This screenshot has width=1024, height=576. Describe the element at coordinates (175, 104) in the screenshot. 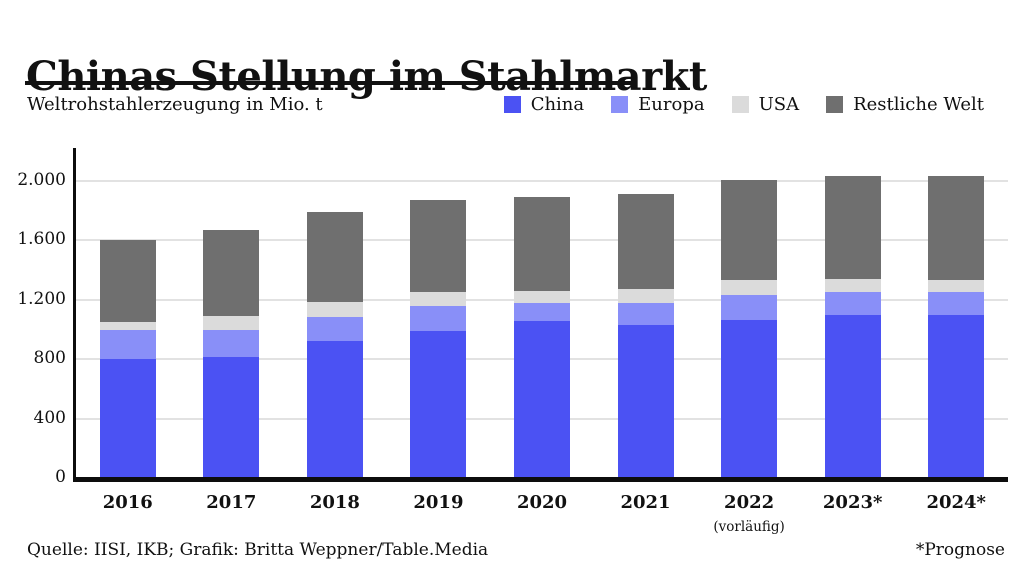

I see `chart-subtitle: Weltrohstahlerzeugung in Mio. t` at that location.